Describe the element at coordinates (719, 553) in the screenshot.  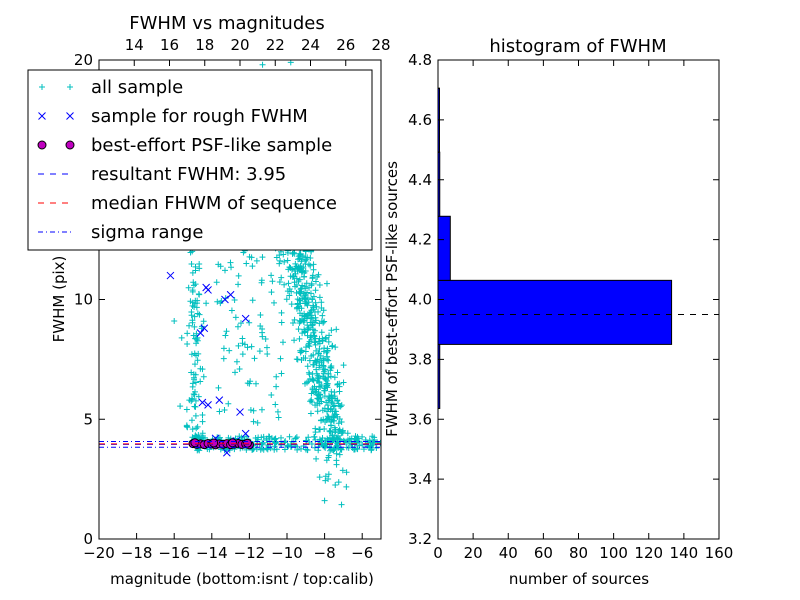
I see `hist-x-tick-label: 160` at that location.